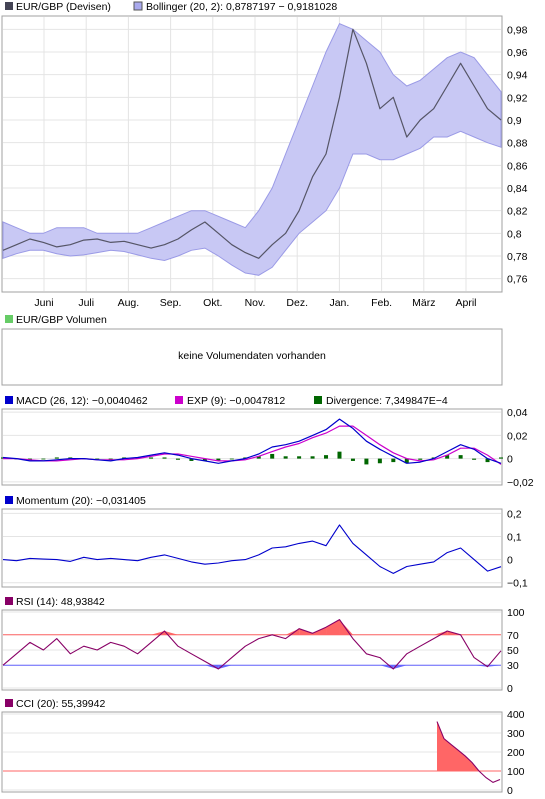 This screenshot has width=545, height=799. Describe the element at coordinates (236, 401) in the screenshot. I see `exp-legend: EXP (9): −0,0047812` at that location.